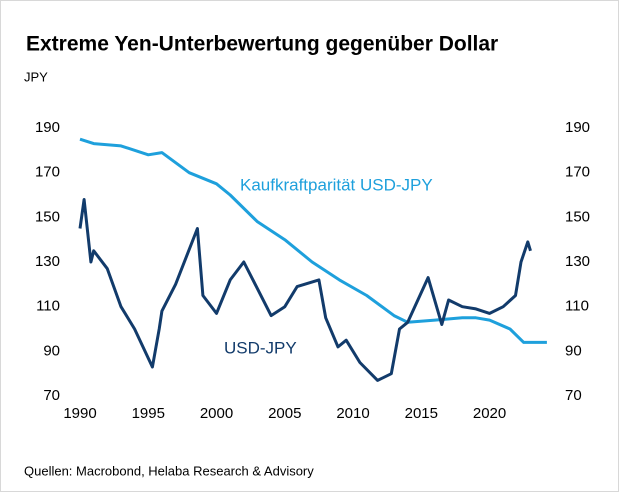 This screenshot has height=493, width=620. What do you see at coordinates (352, 413) in the screenshot?
I see `x-tick-label: 2010` at bounding box center [352, 413].